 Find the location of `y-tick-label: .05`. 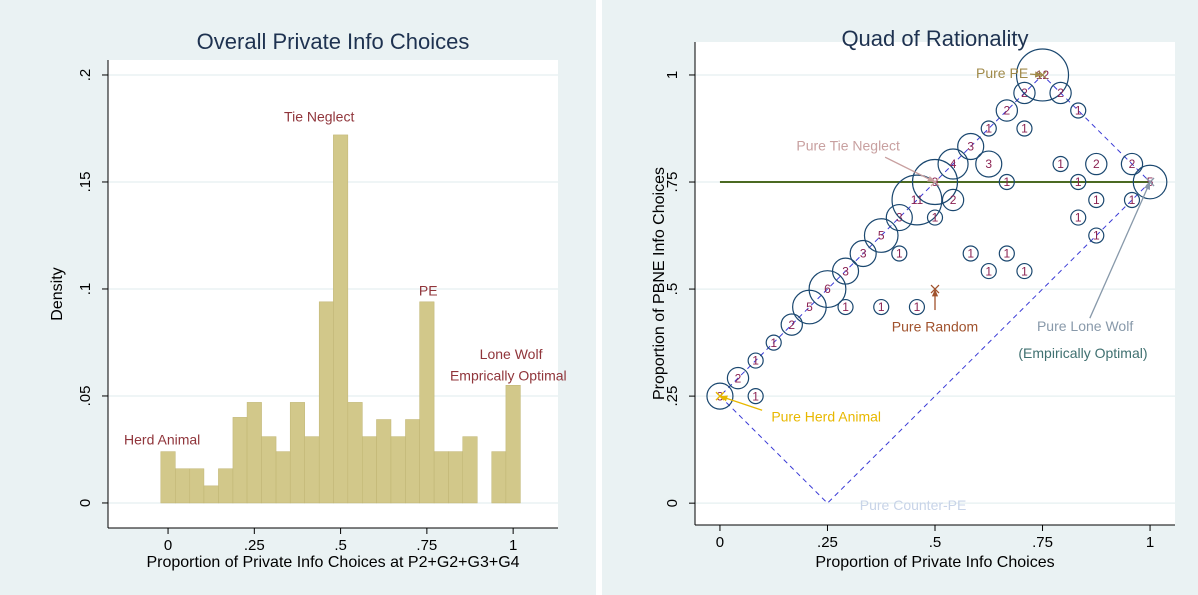

y-tick-label: .05 is located at coordinates (85, 396).